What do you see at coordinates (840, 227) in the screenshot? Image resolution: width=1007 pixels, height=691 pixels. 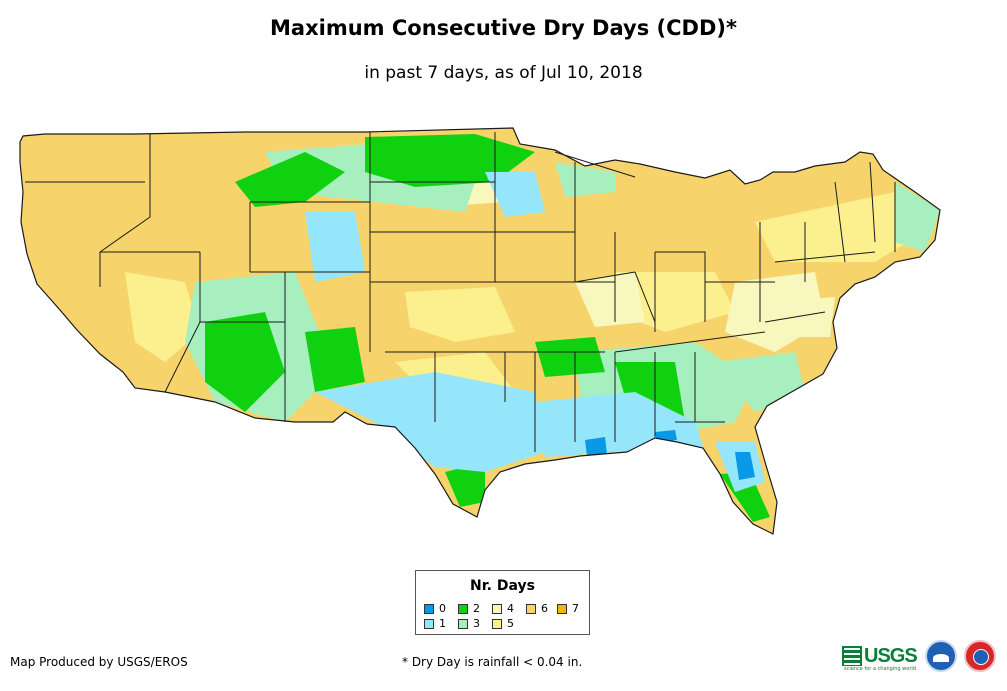 I see `cdd-patch-5-northeast` at bounding box center [840, 227].